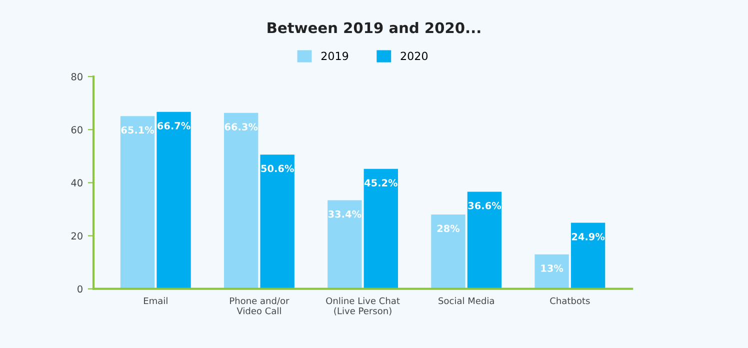 This screenshot has width=748, height=348. Describe the element at coordinates (277, 168) in the screenshot. I see `data-label: 50.6%` at that location.